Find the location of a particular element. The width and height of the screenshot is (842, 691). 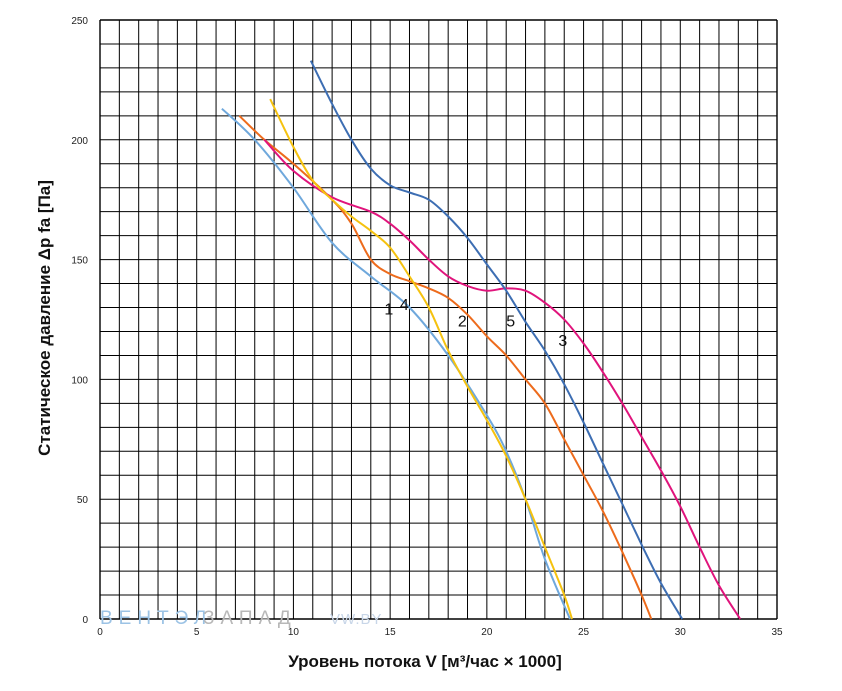

y-tick-label: 50 is located at coordinates (83, 500).